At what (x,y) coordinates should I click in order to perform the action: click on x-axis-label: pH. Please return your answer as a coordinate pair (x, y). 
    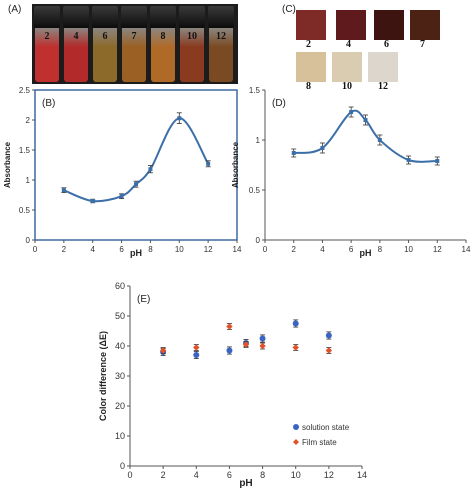
    Looking at the image, I should click on (366, 253).